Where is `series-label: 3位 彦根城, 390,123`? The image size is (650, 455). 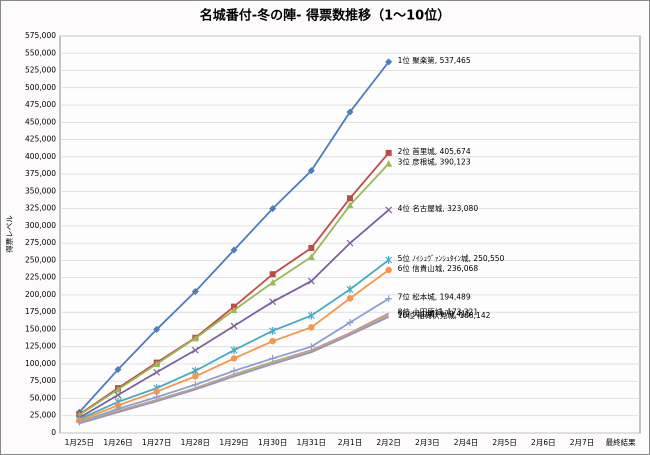
series-label: 3位 彦根城, 390,123 is located at coordinates (434, 162).